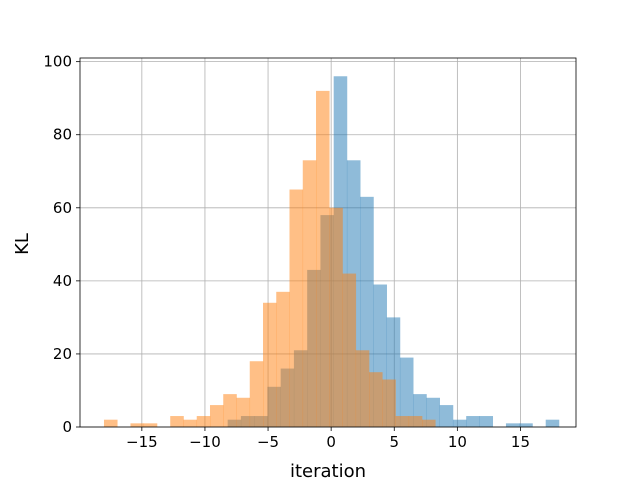 Image resolution: width=640 pixels, height=480 pixels. I want to click on y-tick-label: 40, so click(62, 281).